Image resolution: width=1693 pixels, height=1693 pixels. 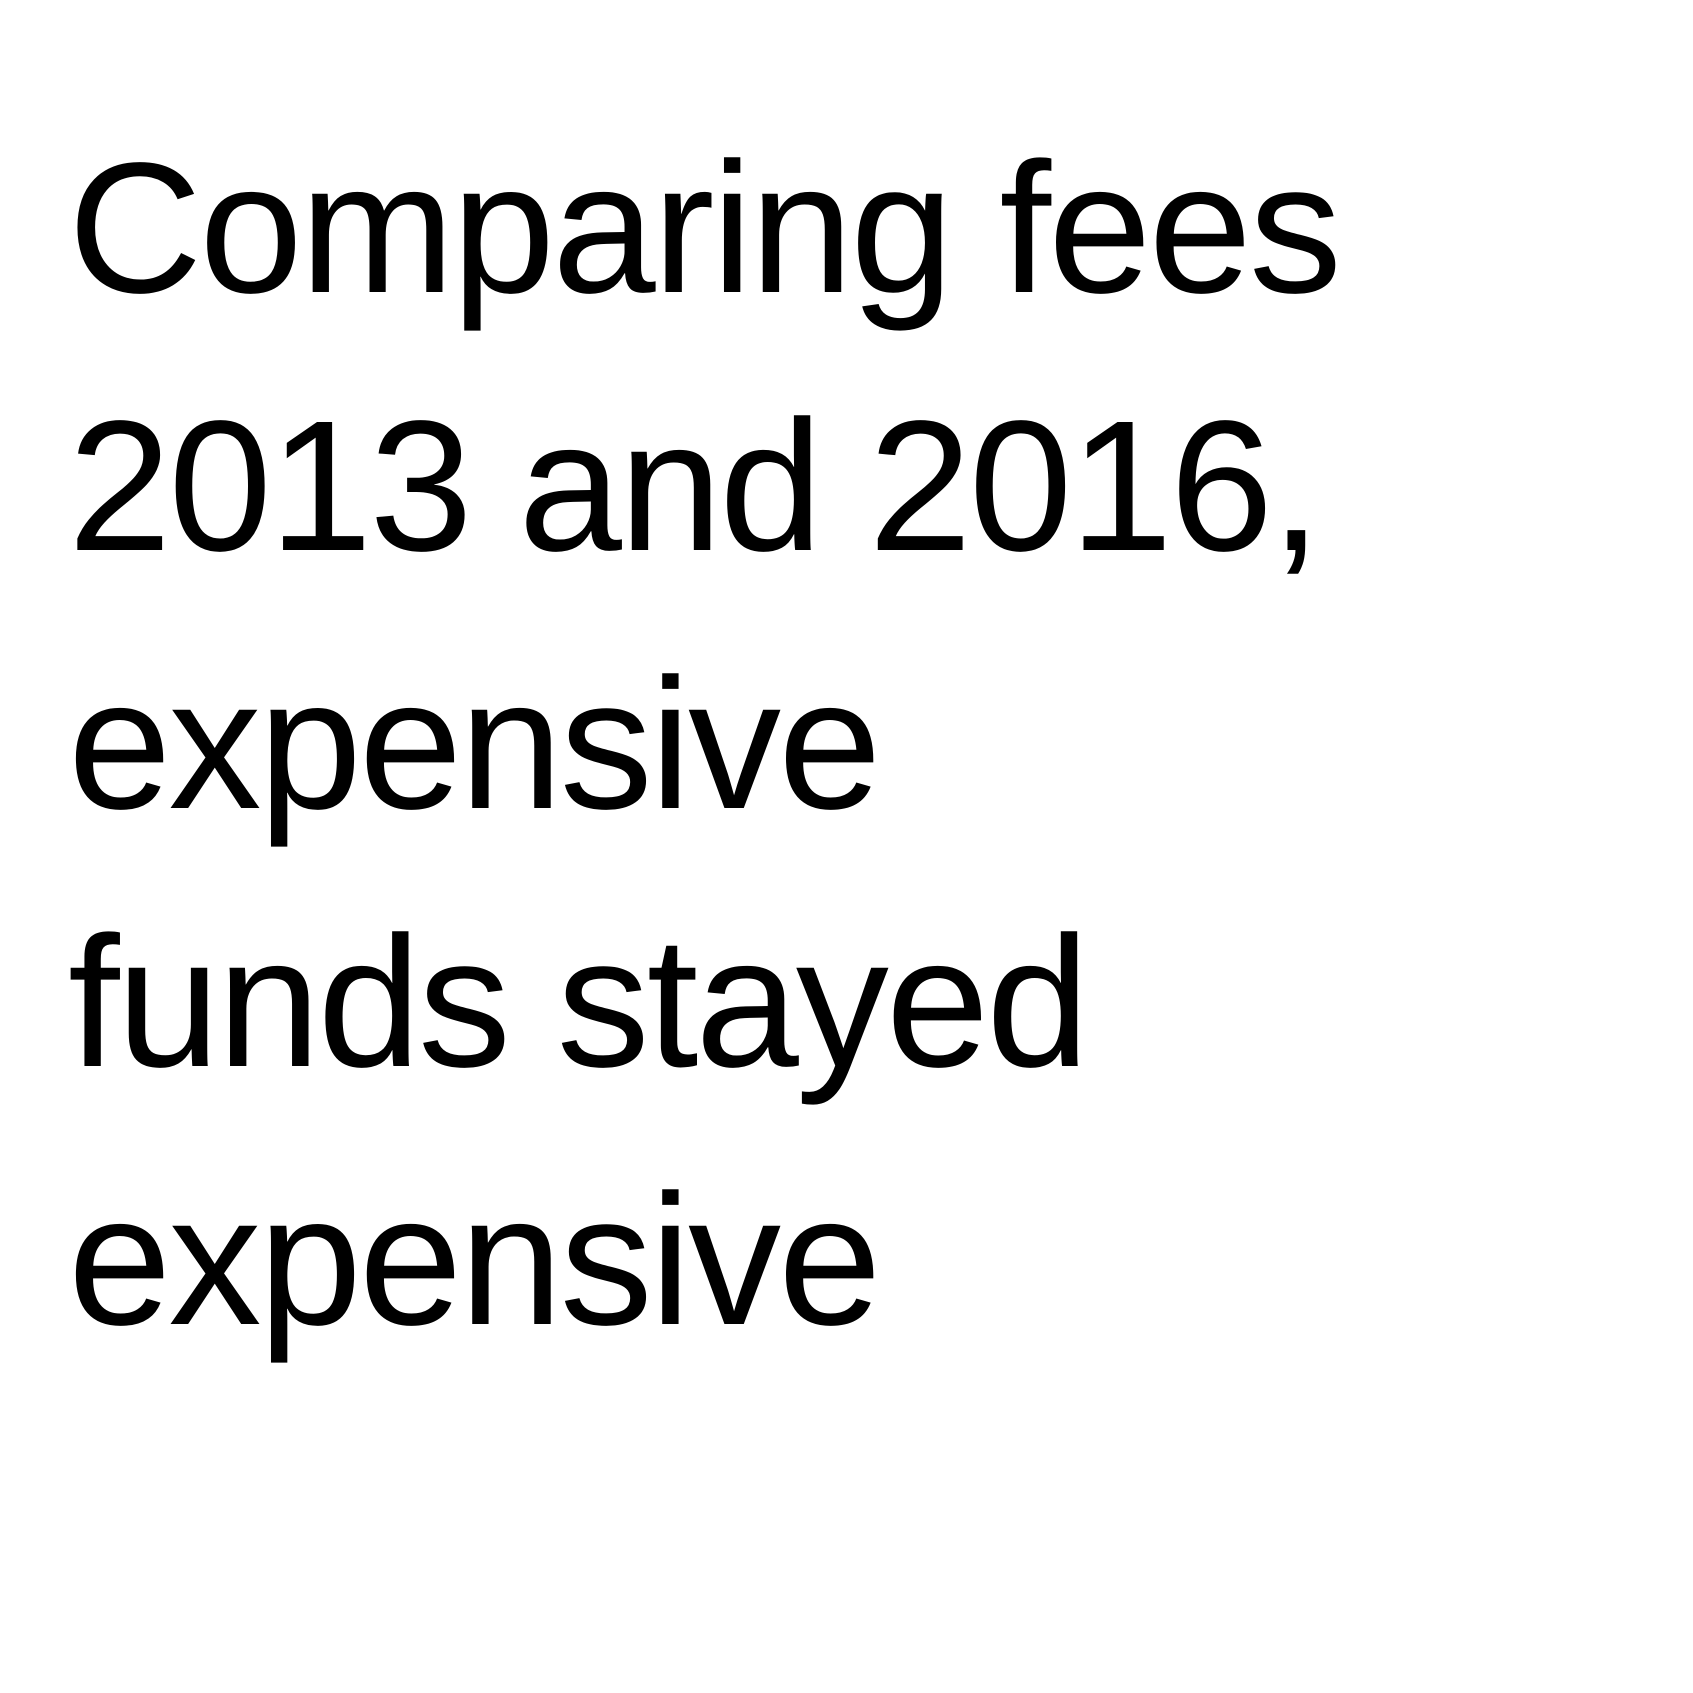 I want to click on statement-line-2: 2013 and 2016,, so click(x=695, y=486).